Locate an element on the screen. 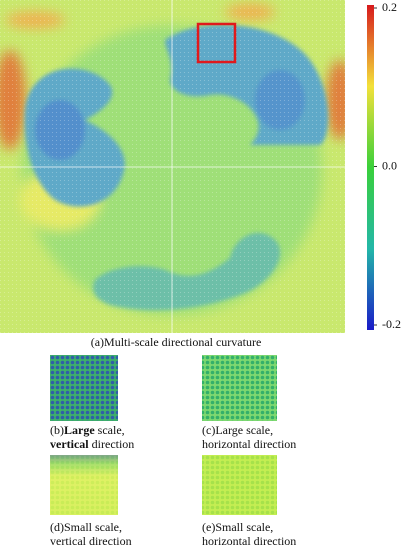 The height and width of the screenshot is (550, 409). caption-run: Large is located at coordinates (79, 430).